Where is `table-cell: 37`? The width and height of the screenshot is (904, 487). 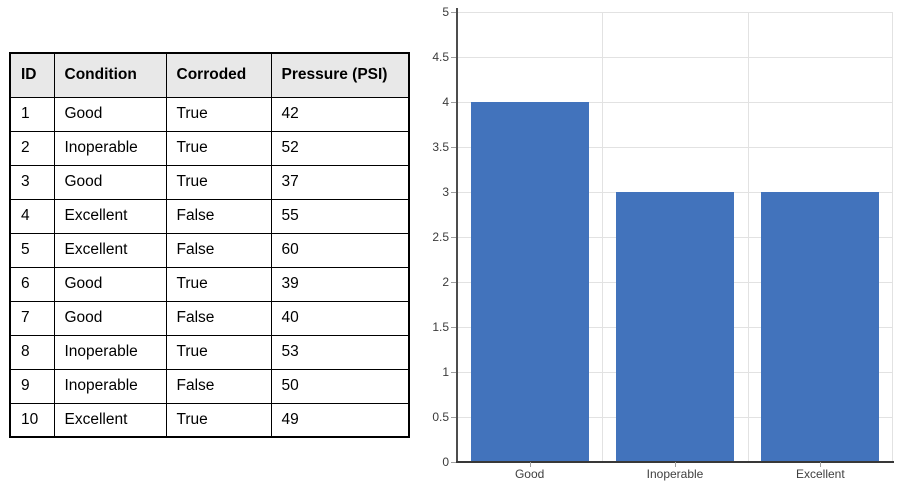
table-cell: 37 is located at coordinates (340, 182).